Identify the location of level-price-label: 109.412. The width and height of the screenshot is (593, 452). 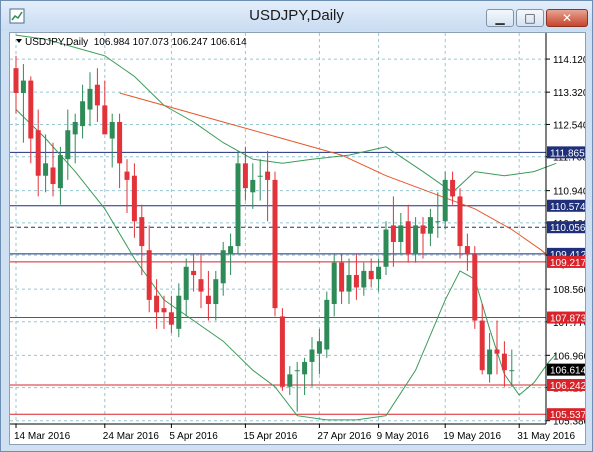
(567, 255).